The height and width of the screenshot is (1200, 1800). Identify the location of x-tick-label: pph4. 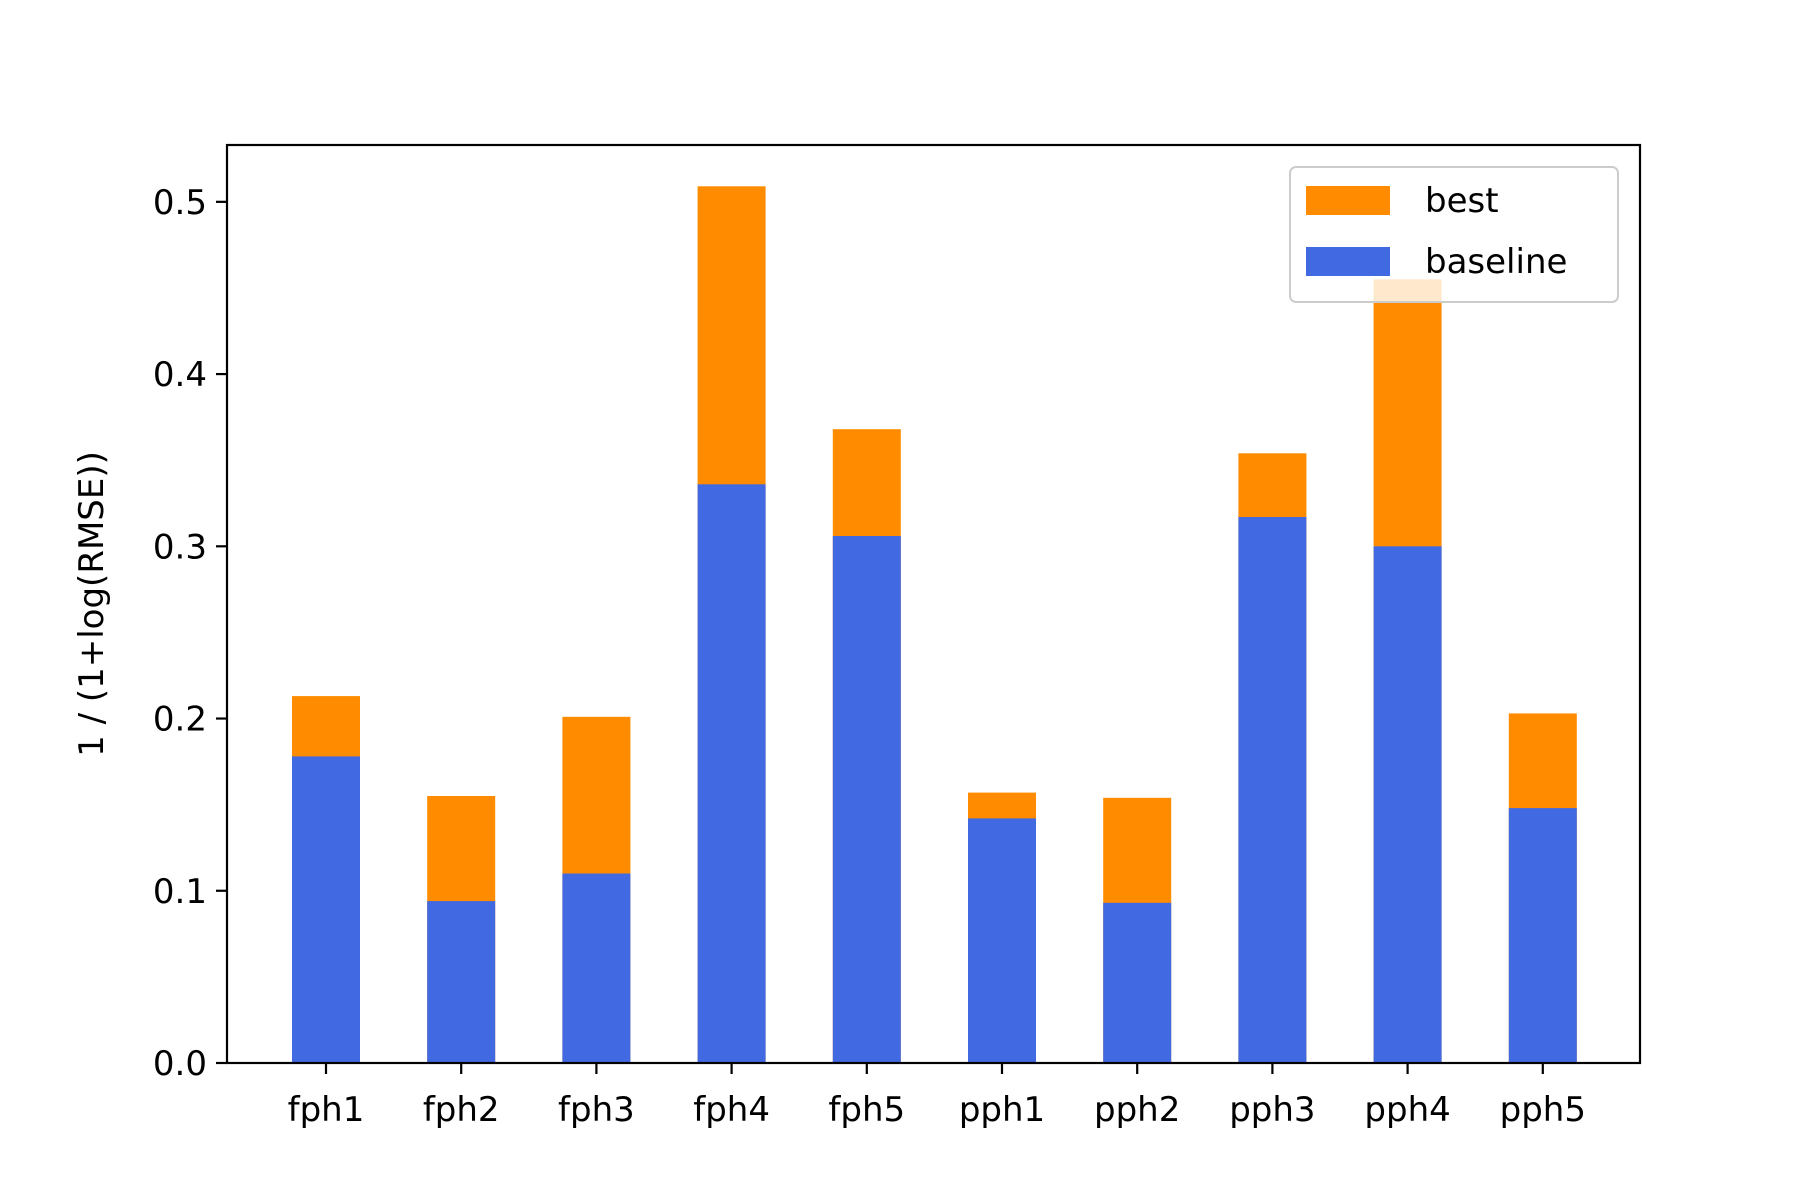
(1407, 1110).